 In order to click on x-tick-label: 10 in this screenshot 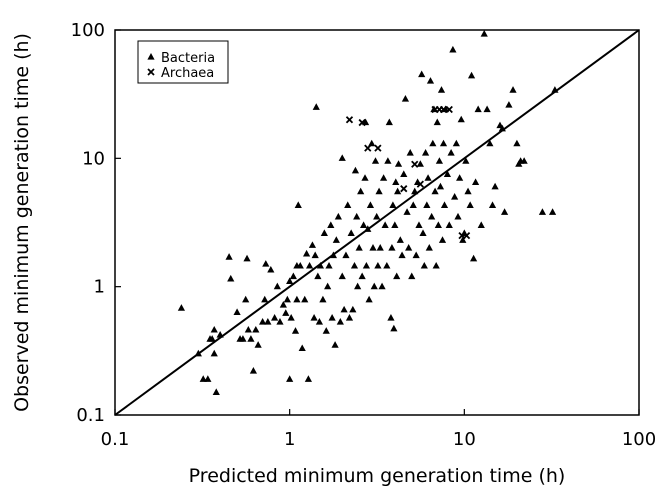, I will do `click(464, 439)`.